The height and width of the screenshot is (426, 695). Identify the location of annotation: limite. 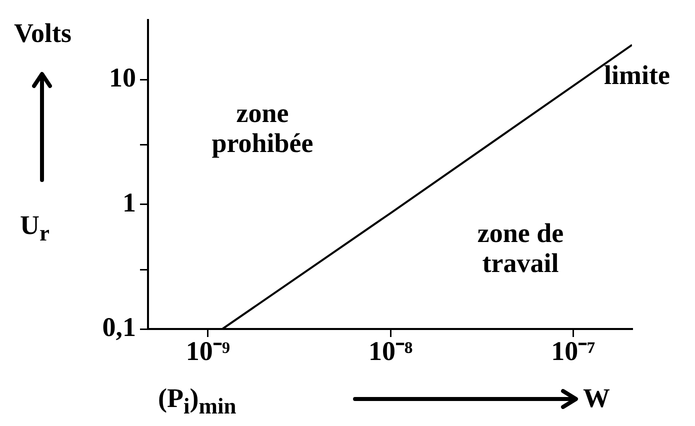
(637, 75).